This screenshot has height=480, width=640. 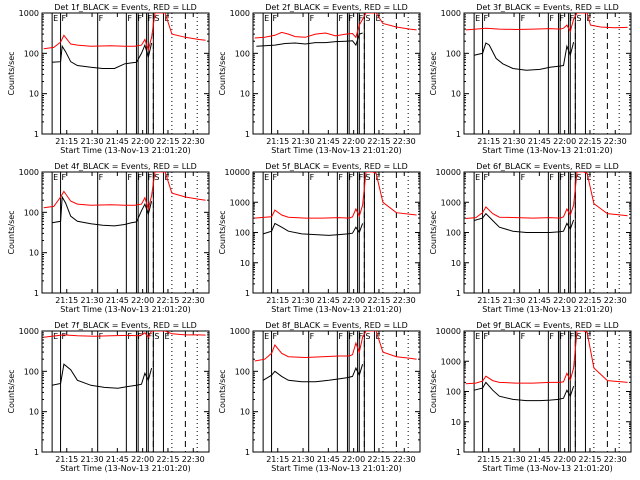 What do you see at coordinates (167, 300) in the screenshot?
I see `panel-4-x-tick-label: 22:15` at bounding box center [167, 300].